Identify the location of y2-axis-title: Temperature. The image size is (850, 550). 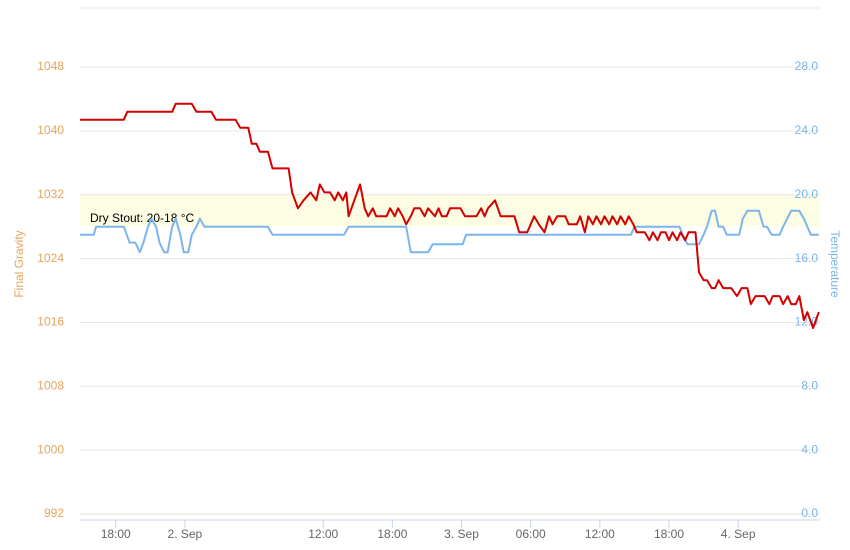
(835, 264).